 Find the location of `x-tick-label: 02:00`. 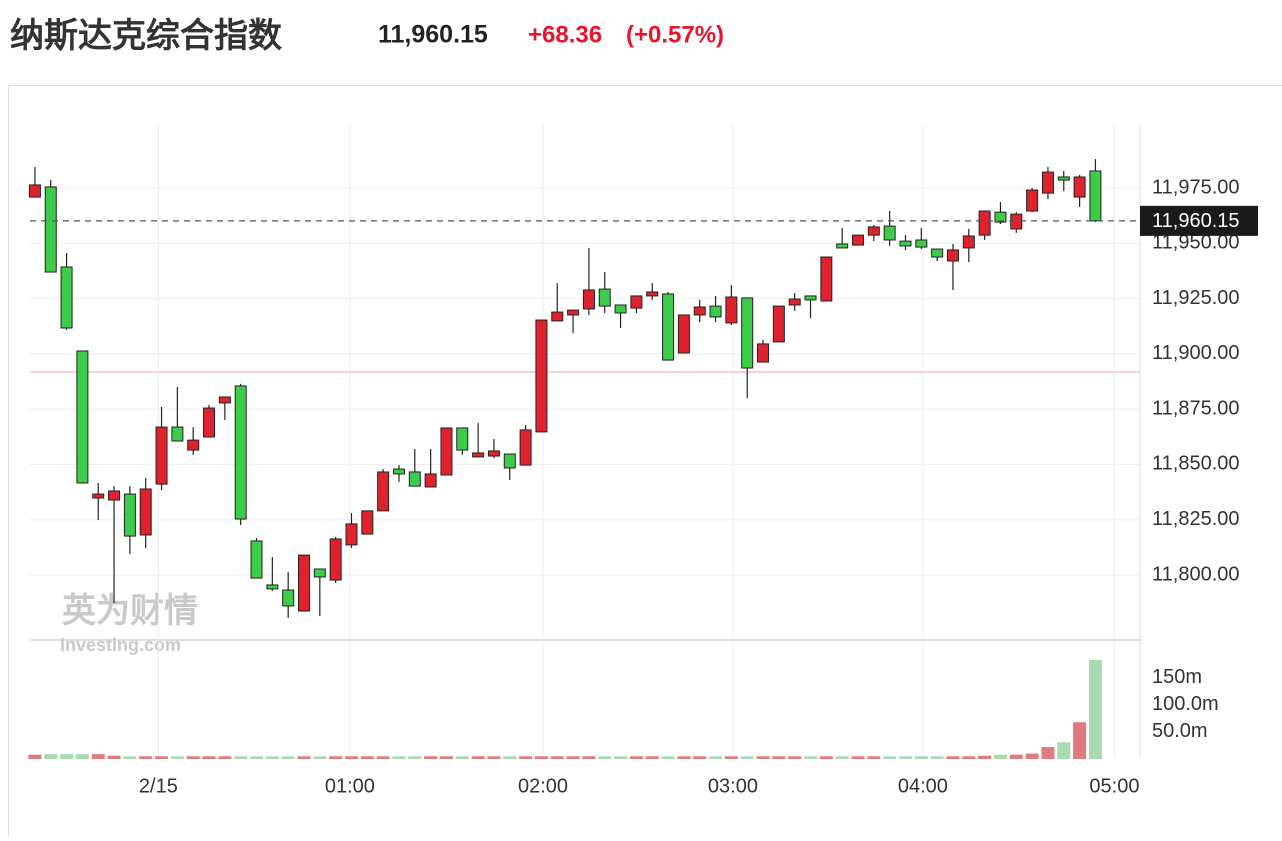

x-tick-label: 02:00 is located at coordinates (543, 786).